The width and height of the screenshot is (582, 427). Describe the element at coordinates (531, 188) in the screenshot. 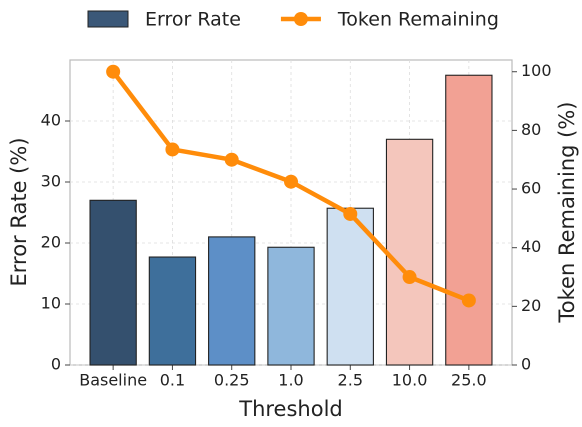

I see `y2-tick-label: 60` at that location.